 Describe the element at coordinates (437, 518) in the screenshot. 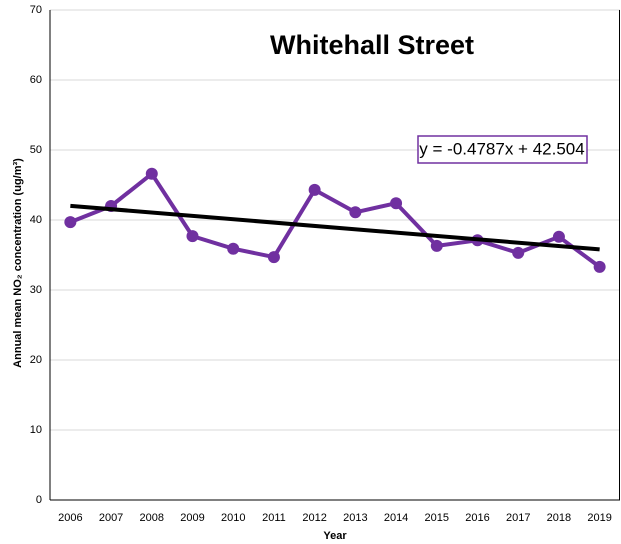

I see `x-tick-label: 2015` at that location.